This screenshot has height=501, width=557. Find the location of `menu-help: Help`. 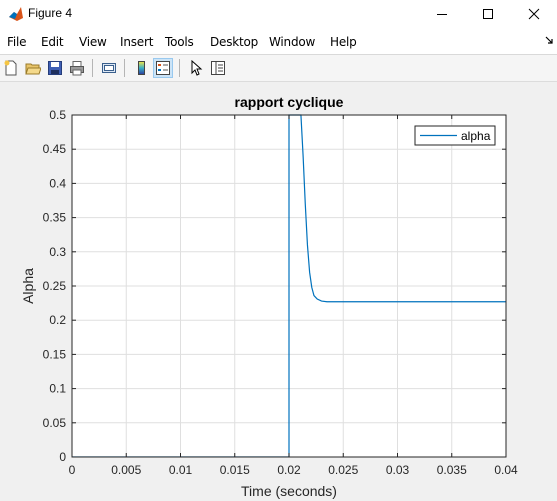

menu-help: Help is located at coordinates (343, 42).